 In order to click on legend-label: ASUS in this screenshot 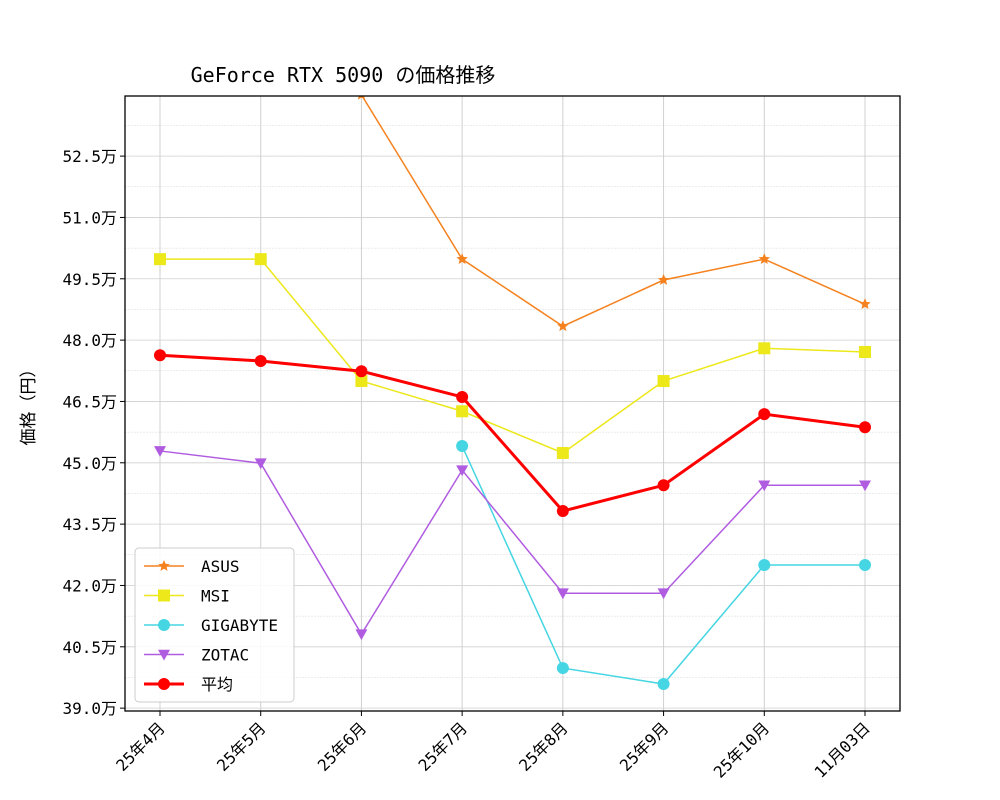, I will do `click(220, 566)`.